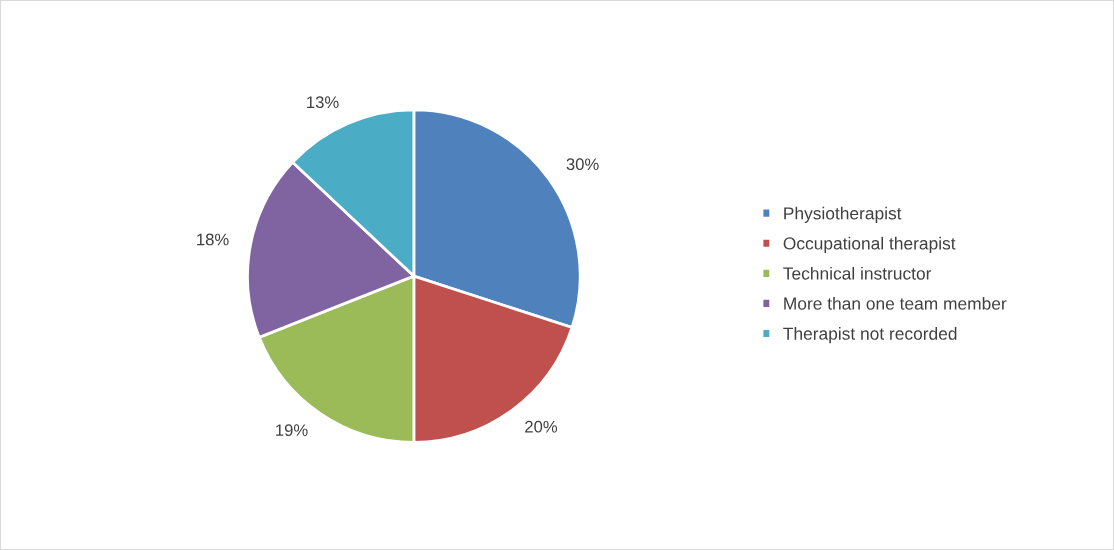 This screenshot has width=1114, height=550. What do you see at coordinates (323, 102) in the screenshot?
I see `data-label: 13%` at bounding box center [323, 102].